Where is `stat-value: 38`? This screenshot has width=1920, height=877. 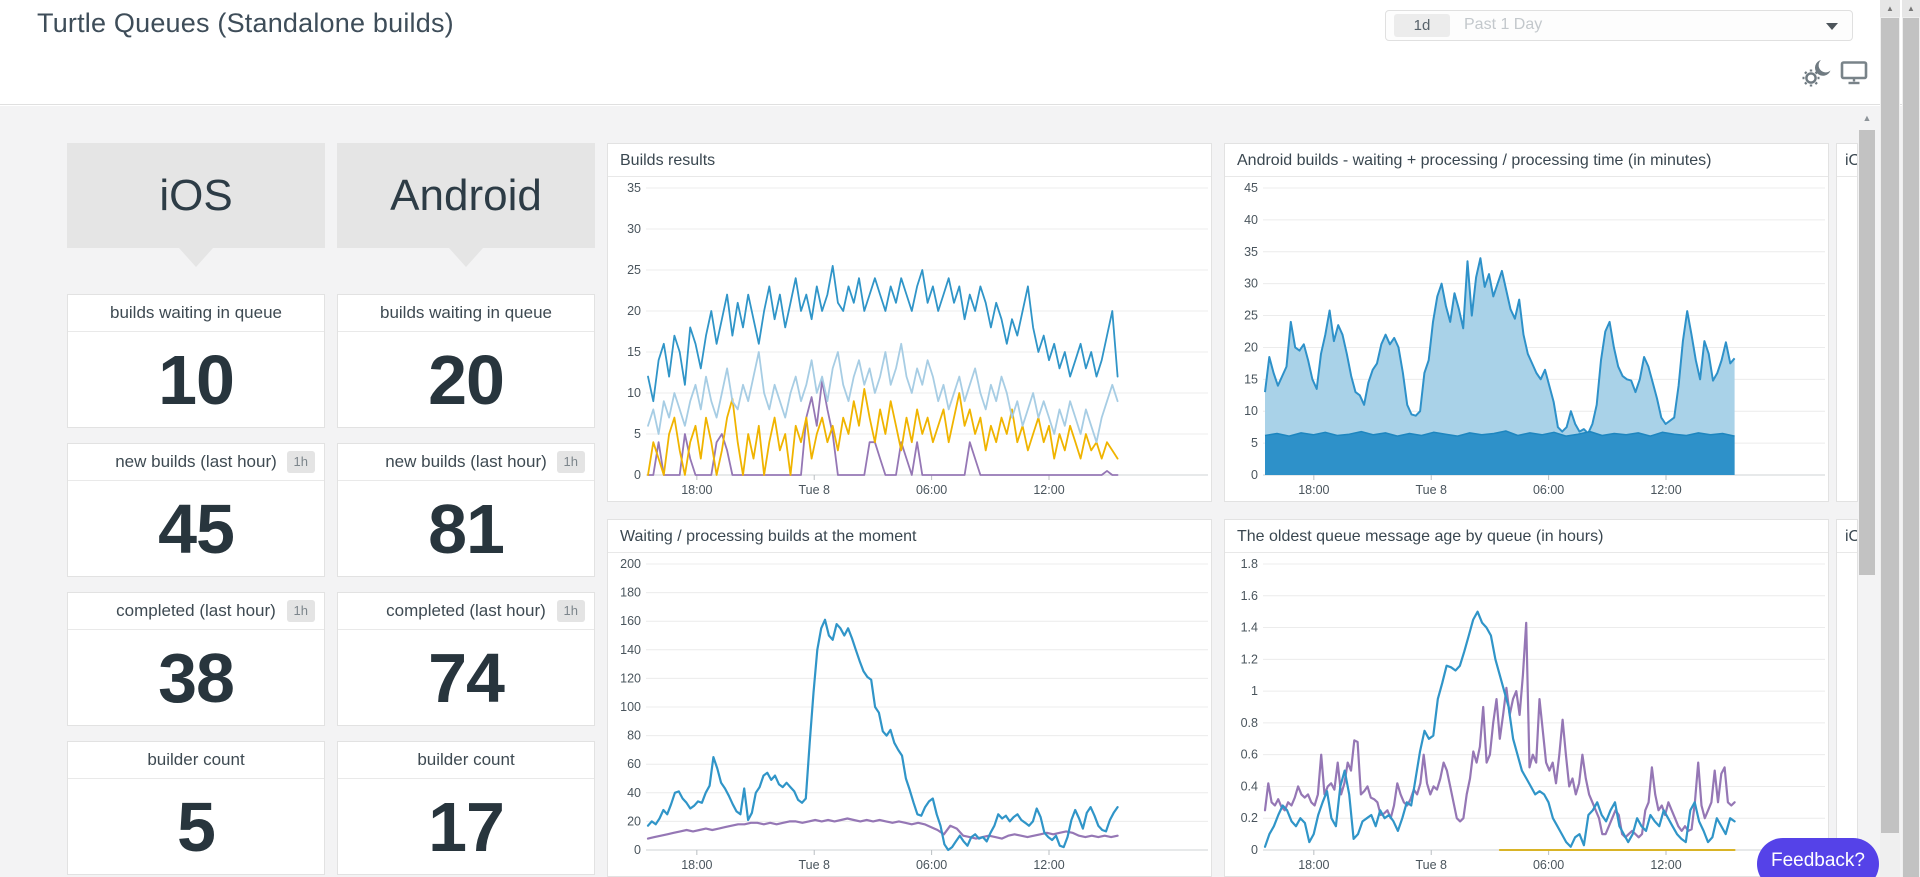
stat-value: 38 is located at coordinates (196, 678).